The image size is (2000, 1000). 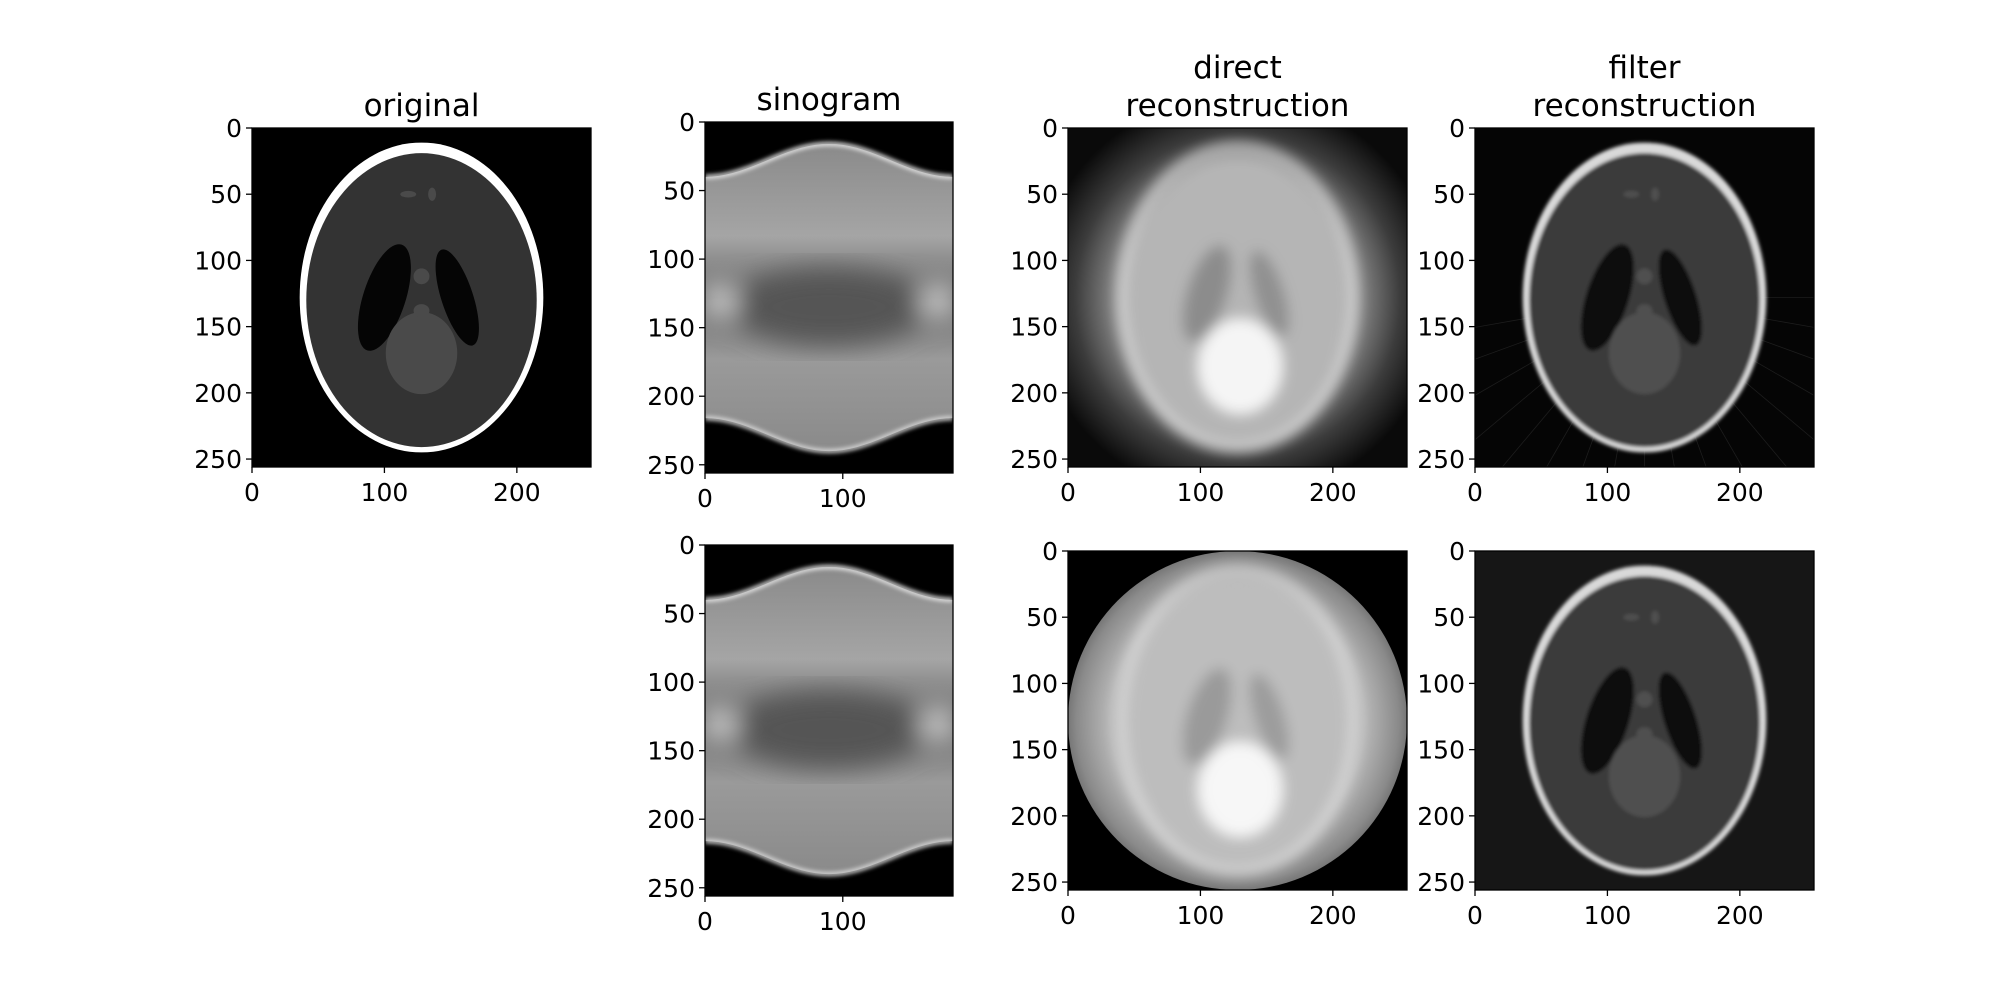 I want to click on panel-title: filter, so click(x=1644, y=68).